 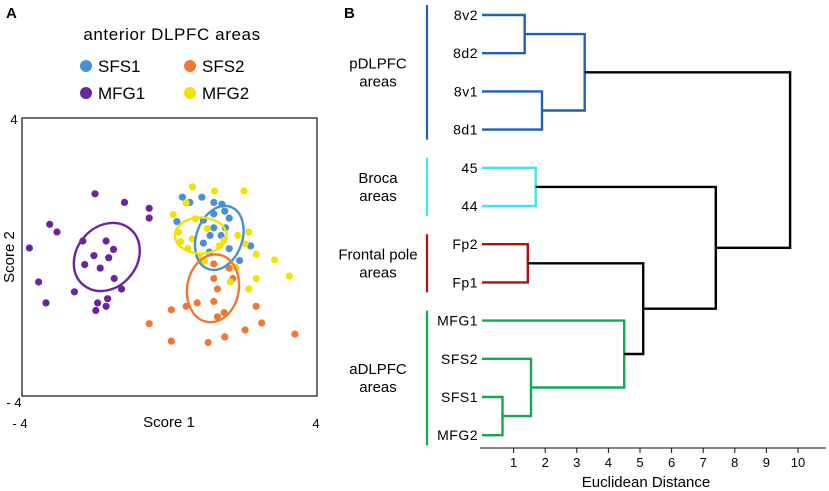 I want to click on x-axis-label: Score 1, so click(x=169, y=422).